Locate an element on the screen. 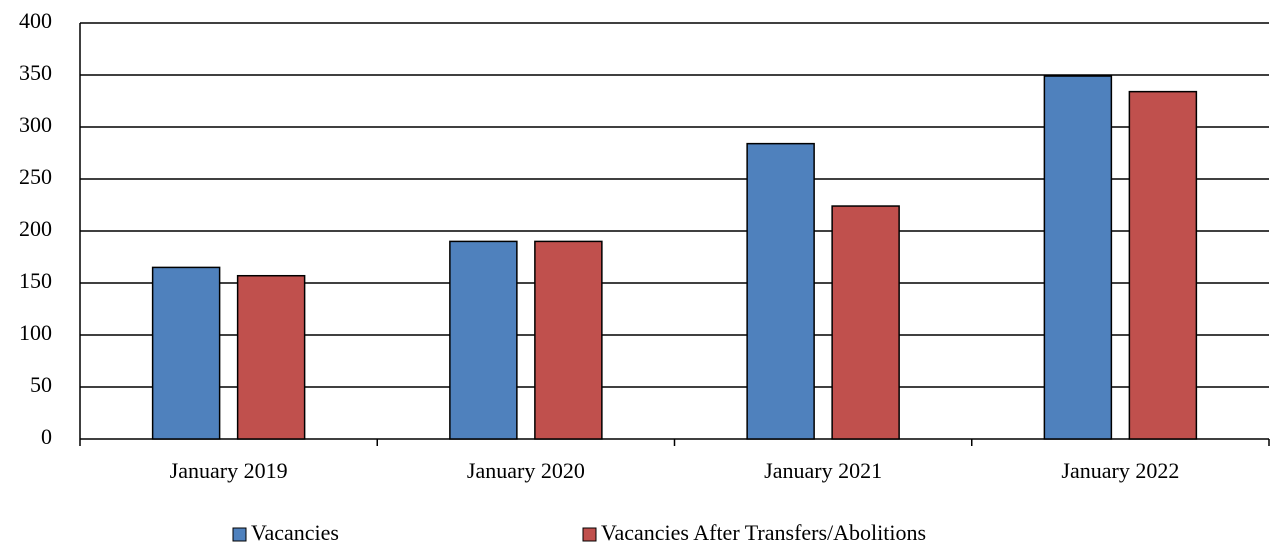 This screenshot has height=546, width=1270. y-tick-label: 0 is located at coordinates (46, 436).